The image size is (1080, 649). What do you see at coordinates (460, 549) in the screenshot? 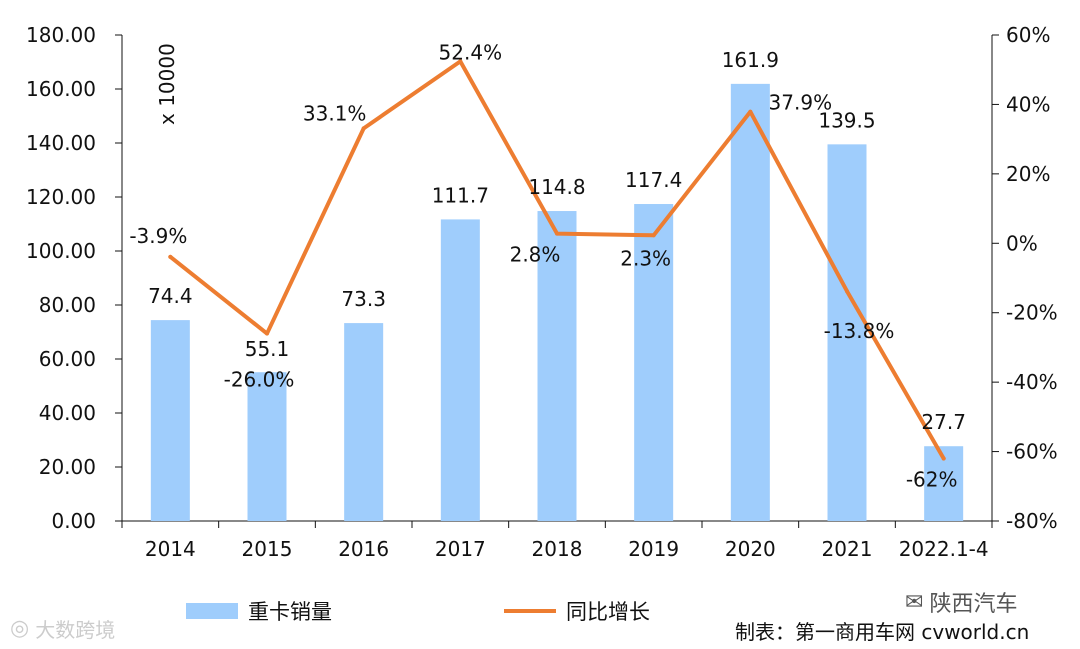
I see `x-tick-label: 2017` at bounding box center [460, 549].